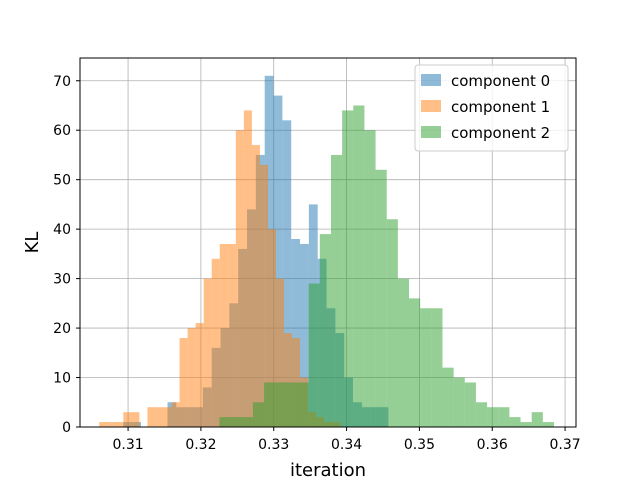  Describe the element at coordinates (500, 81) in the screenshot. I see `legend-label: component 0` at that location.